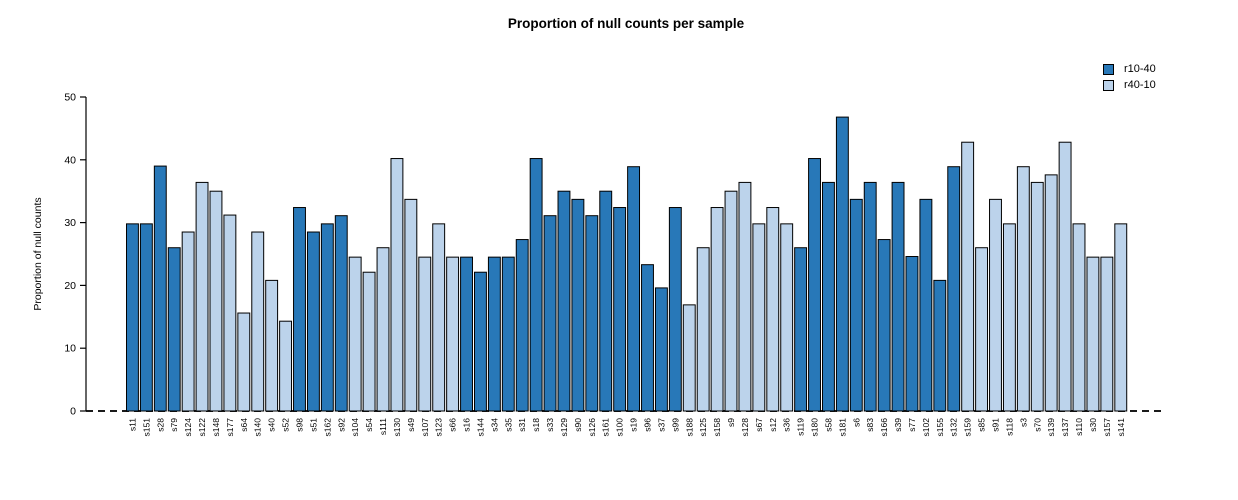 This screenshot has width=1238, height=500. I want to click on legend-swatch-r10-40-icon, so click(1108, 69).